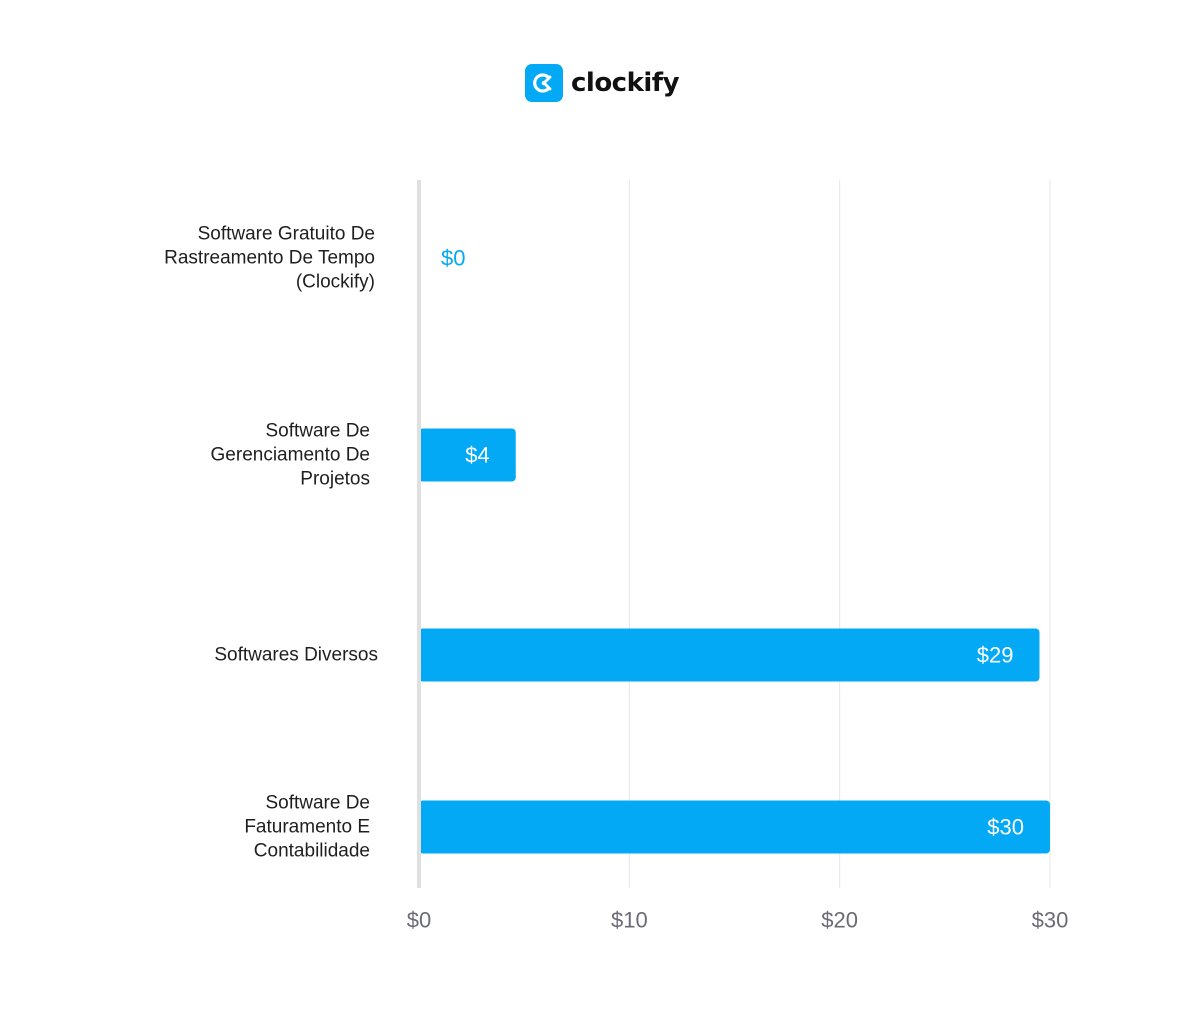 The width and height of the screenshot is (1200, 1020). Describe the element at coordinates (625, 83) in the screenshot. I see `brand-name: clockify` at that location.